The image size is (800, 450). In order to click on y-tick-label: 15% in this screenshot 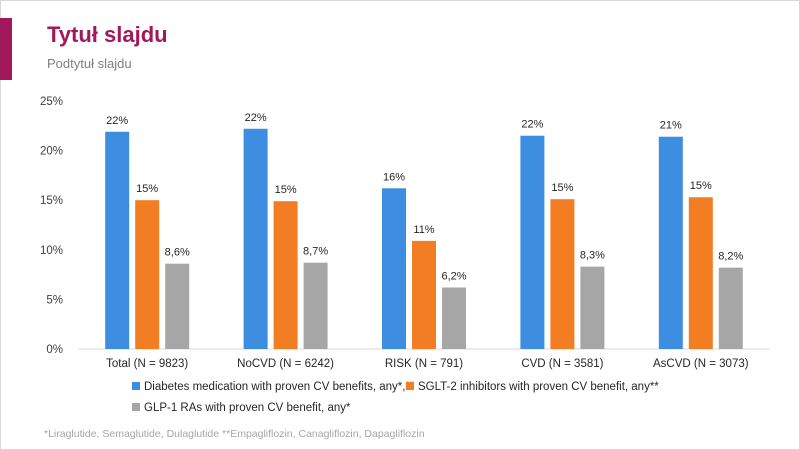, I will do `click(51, 201)`.